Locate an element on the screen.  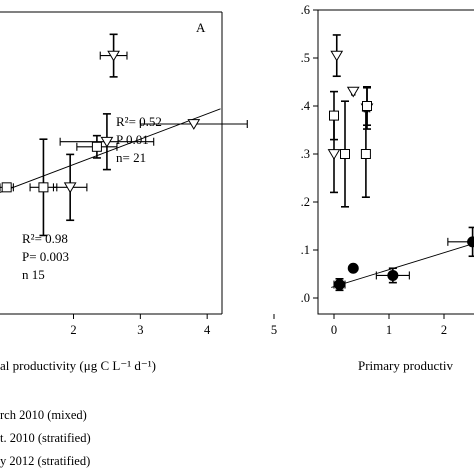
y-tick-label: .5 is located at coordinates (305, 58).